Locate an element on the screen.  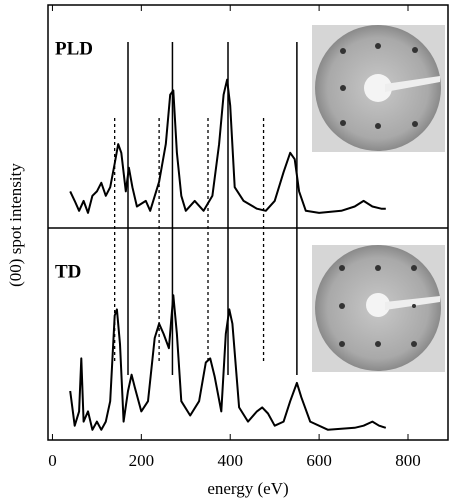
x-tick-label: 600 is located at coordinates (319, 460).